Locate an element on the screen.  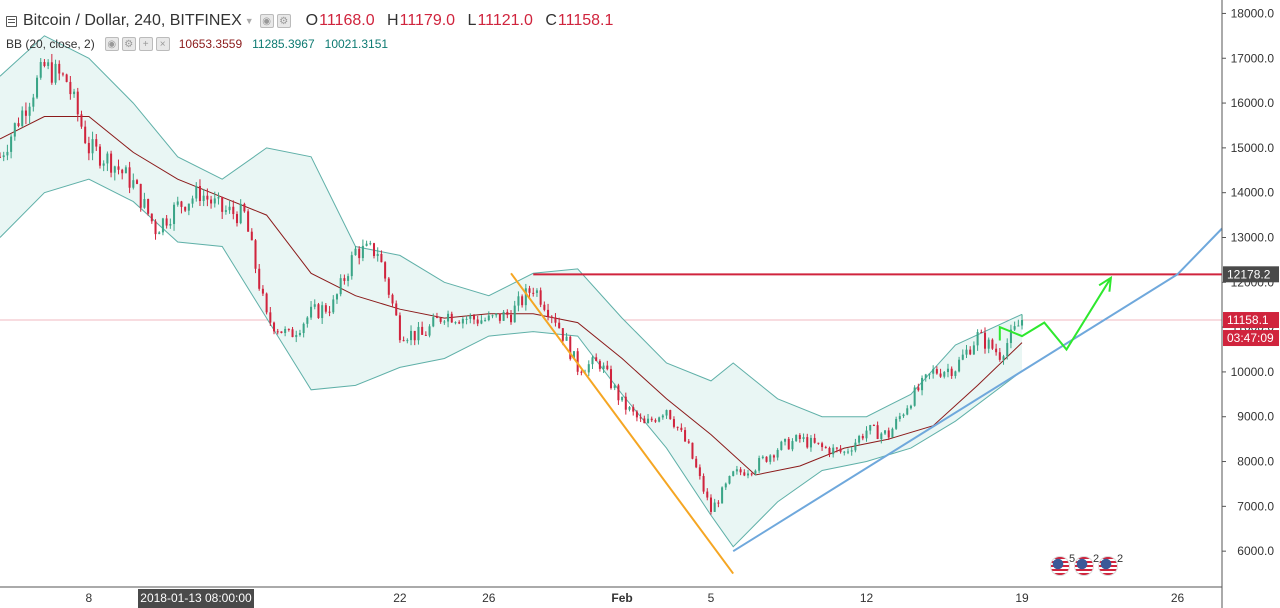
time-tick-label: 19 is located at coordinates (1022, 598).